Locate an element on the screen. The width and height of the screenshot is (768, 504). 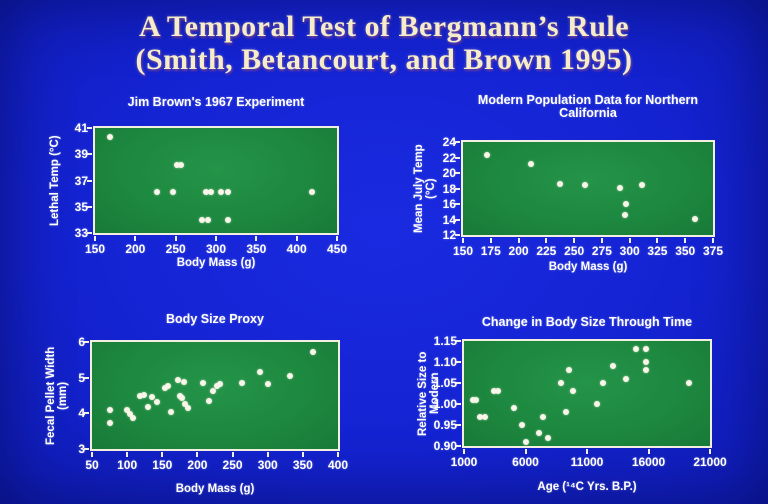
x-tick-label: 150 is located at coordinates (463, 251).